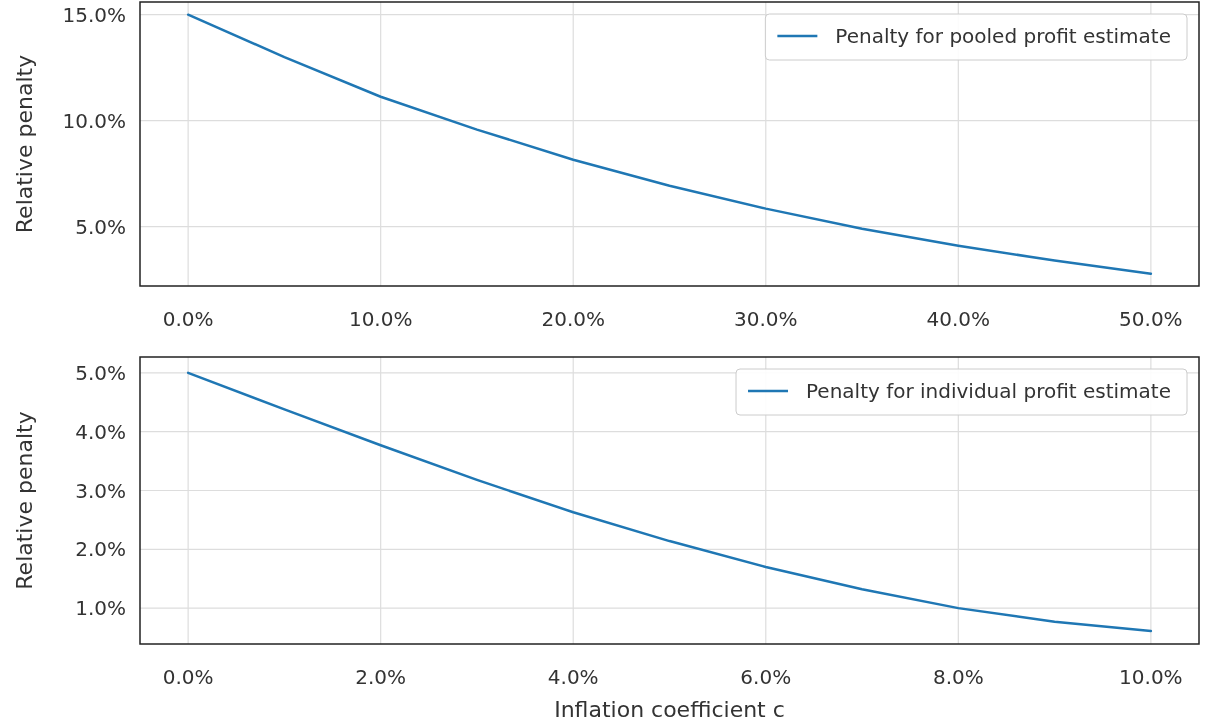 The height and width of the screenshot is (723, 1205). What do you see at coordinates (958, 677) in the screenshot?
I see `x-tick-label: 8.0%` at bounding box center [958, 677].